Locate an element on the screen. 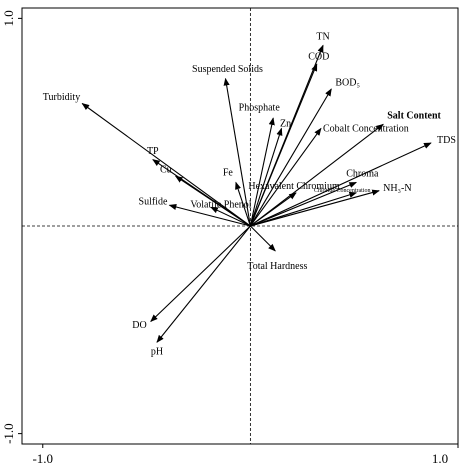 This screenshot has width=474, height=468. x-tick-label: 1.0 is located at coordinates (440, 458).